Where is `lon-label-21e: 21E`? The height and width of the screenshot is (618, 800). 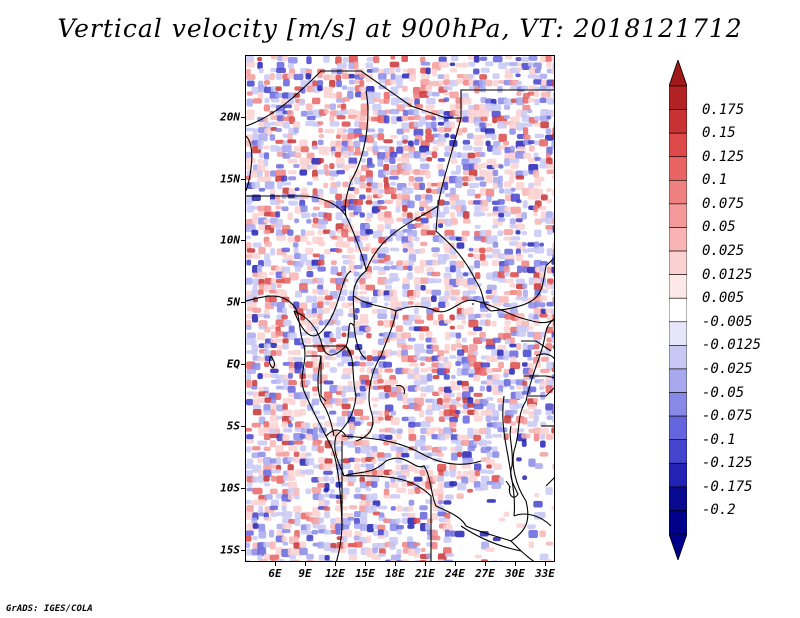 lon-label-21e: 21E is located at coordinates (425, 573).